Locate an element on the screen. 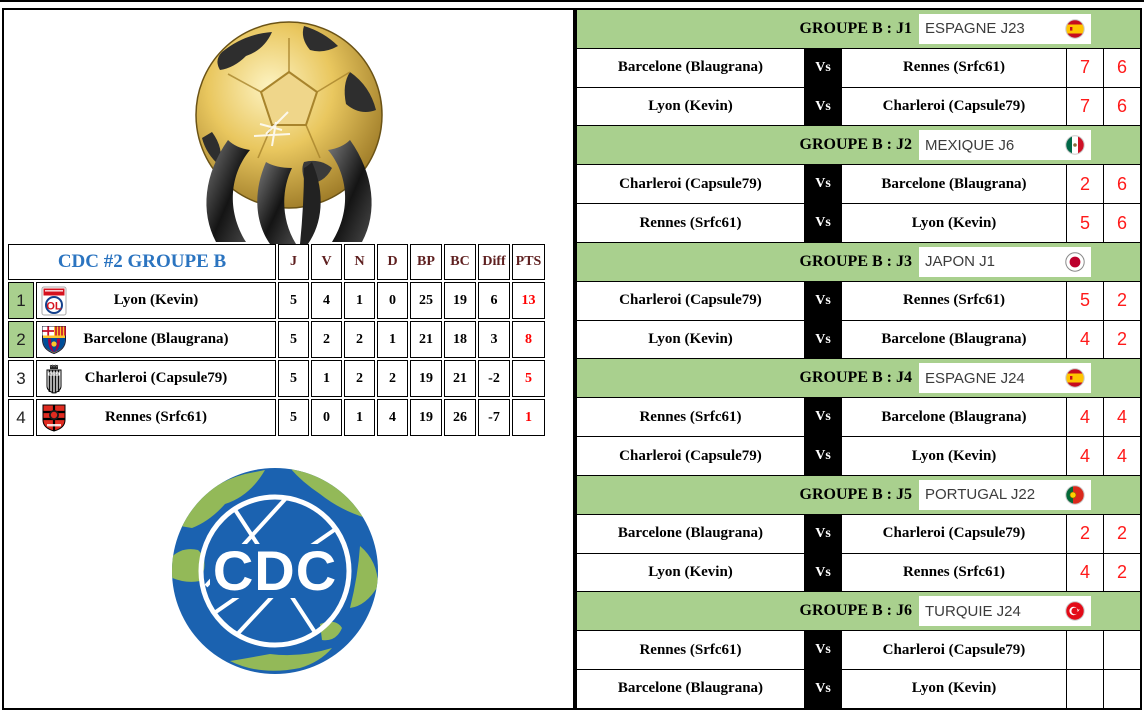  real-day-label: MEXIQUE J6 is located at coordinates (970, 145).